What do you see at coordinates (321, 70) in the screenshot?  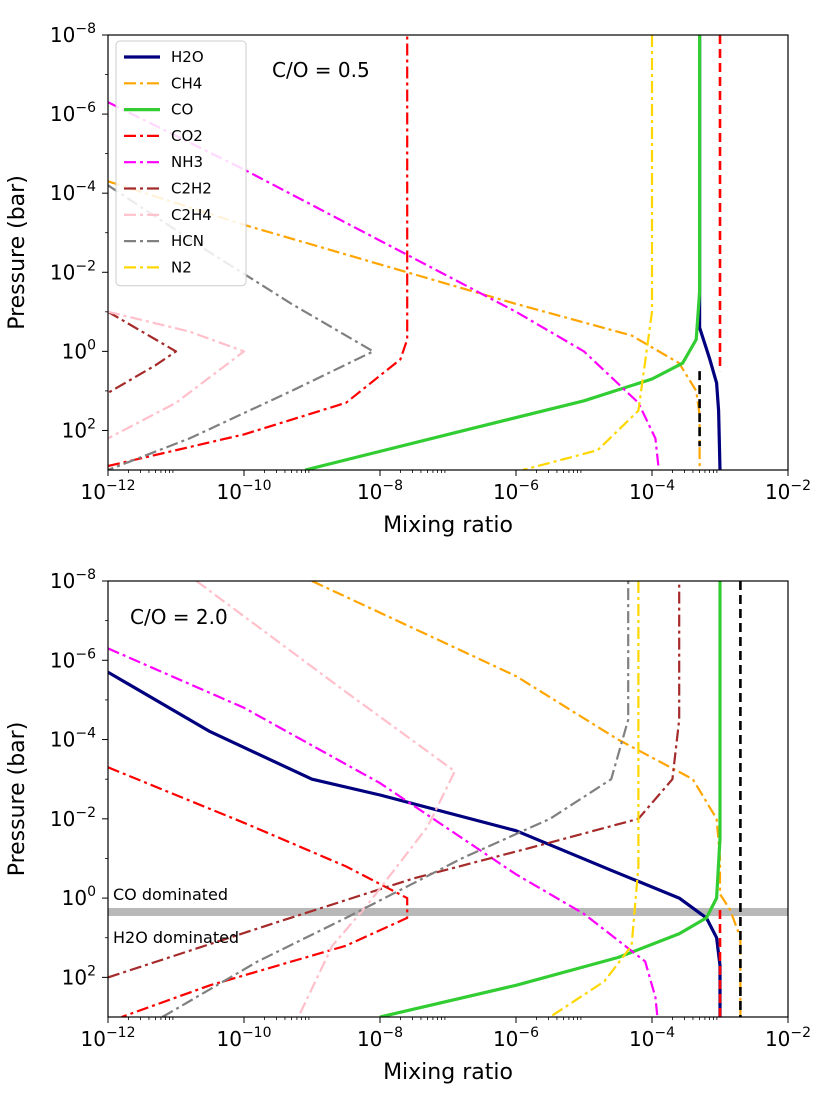 I see `co-ratio-annotation: C/O = 0.5` at bounding box center [321, 70].